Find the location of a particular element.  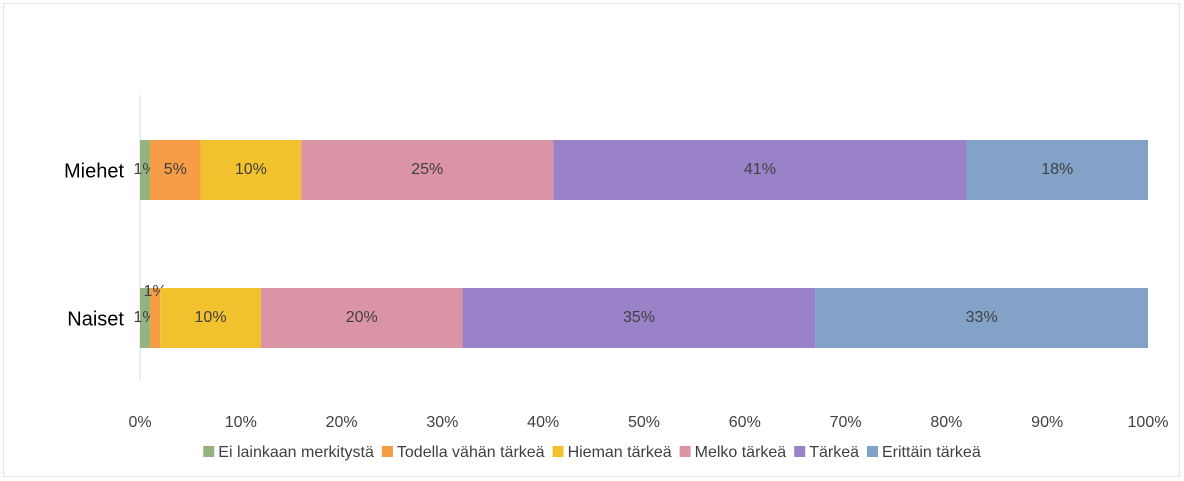

value-label: 25% is located at coordinates (427, 169).